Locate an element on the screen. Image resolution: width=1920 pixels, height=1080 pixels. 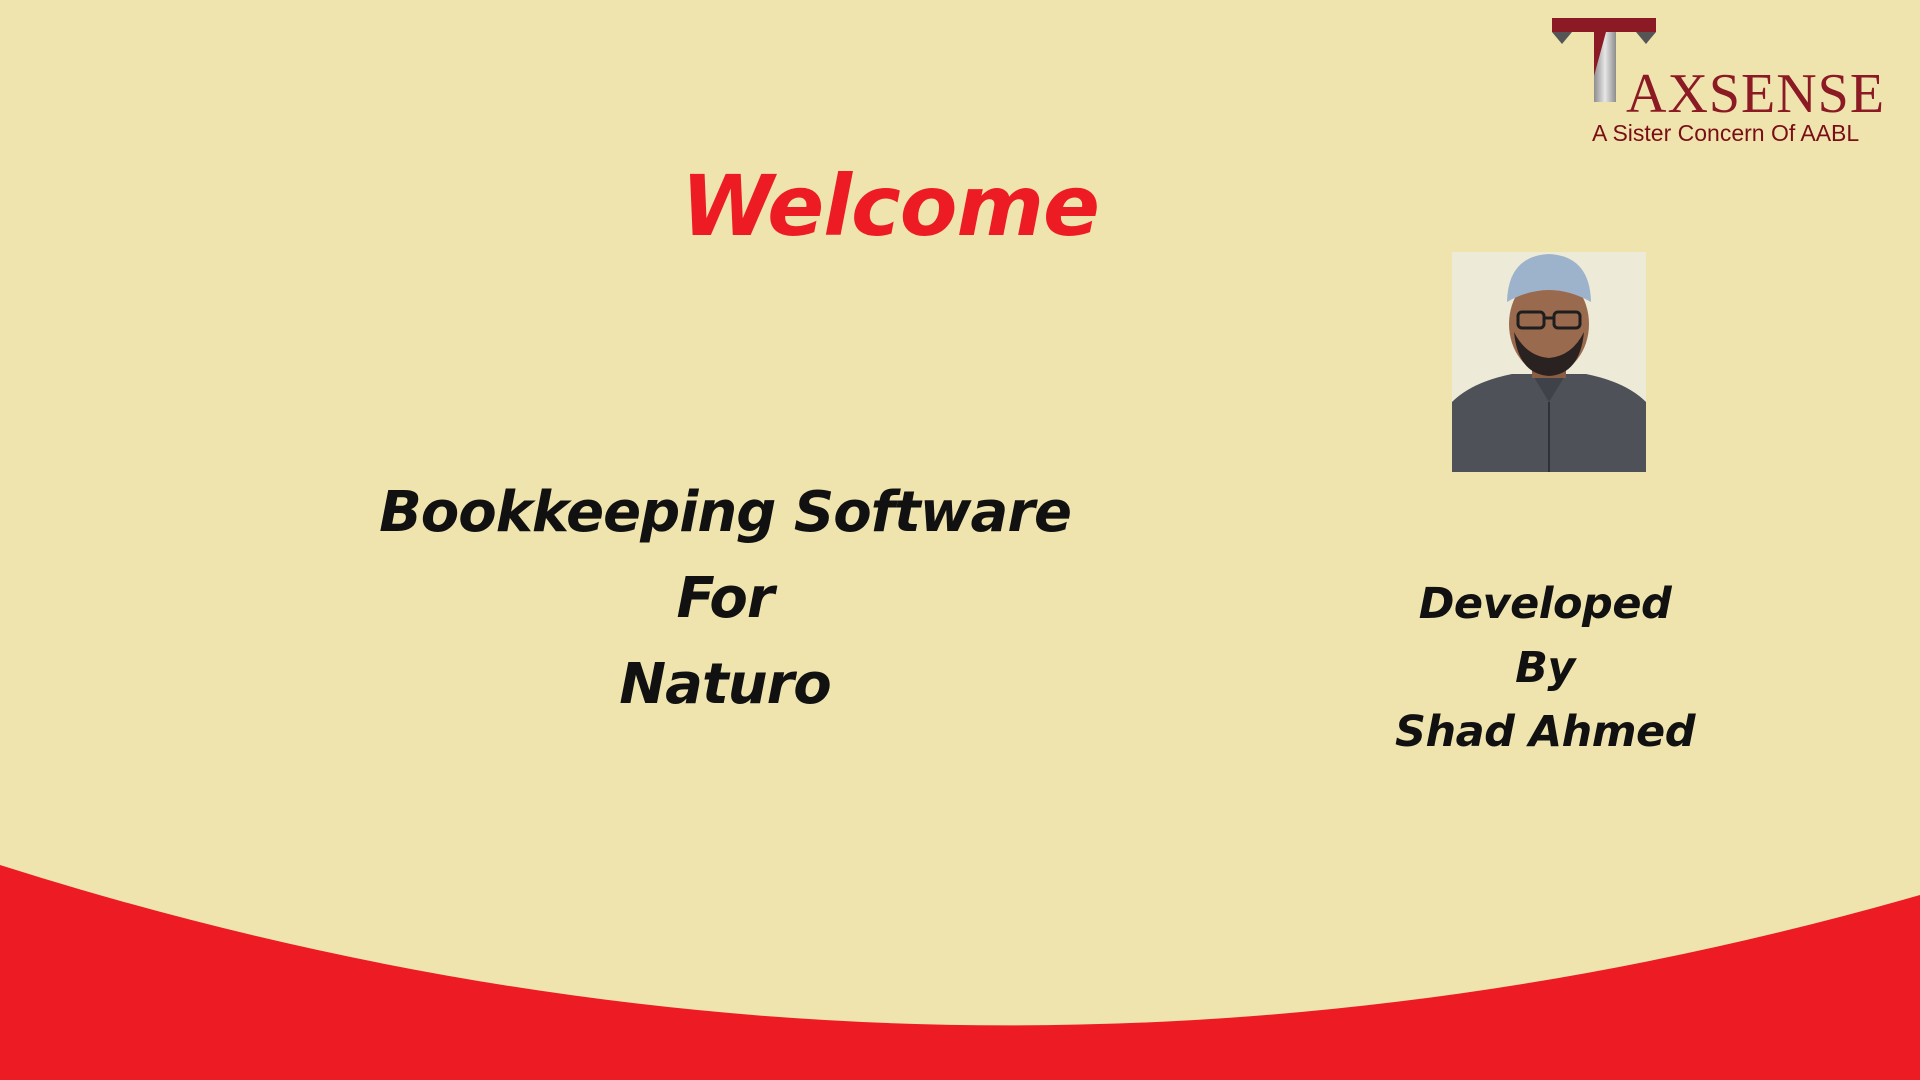
developer-line-1: Developed is located at coordinates (1545, 604).